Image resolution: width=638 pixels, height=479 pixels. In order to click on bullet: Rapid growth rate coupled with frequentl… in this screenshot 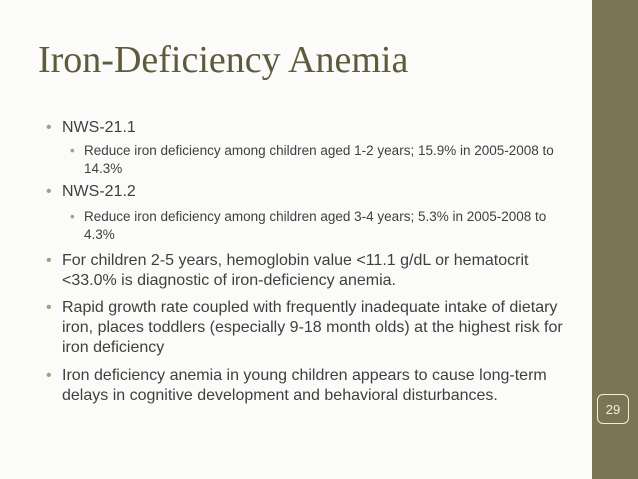, I will do `click(309, 328)`.